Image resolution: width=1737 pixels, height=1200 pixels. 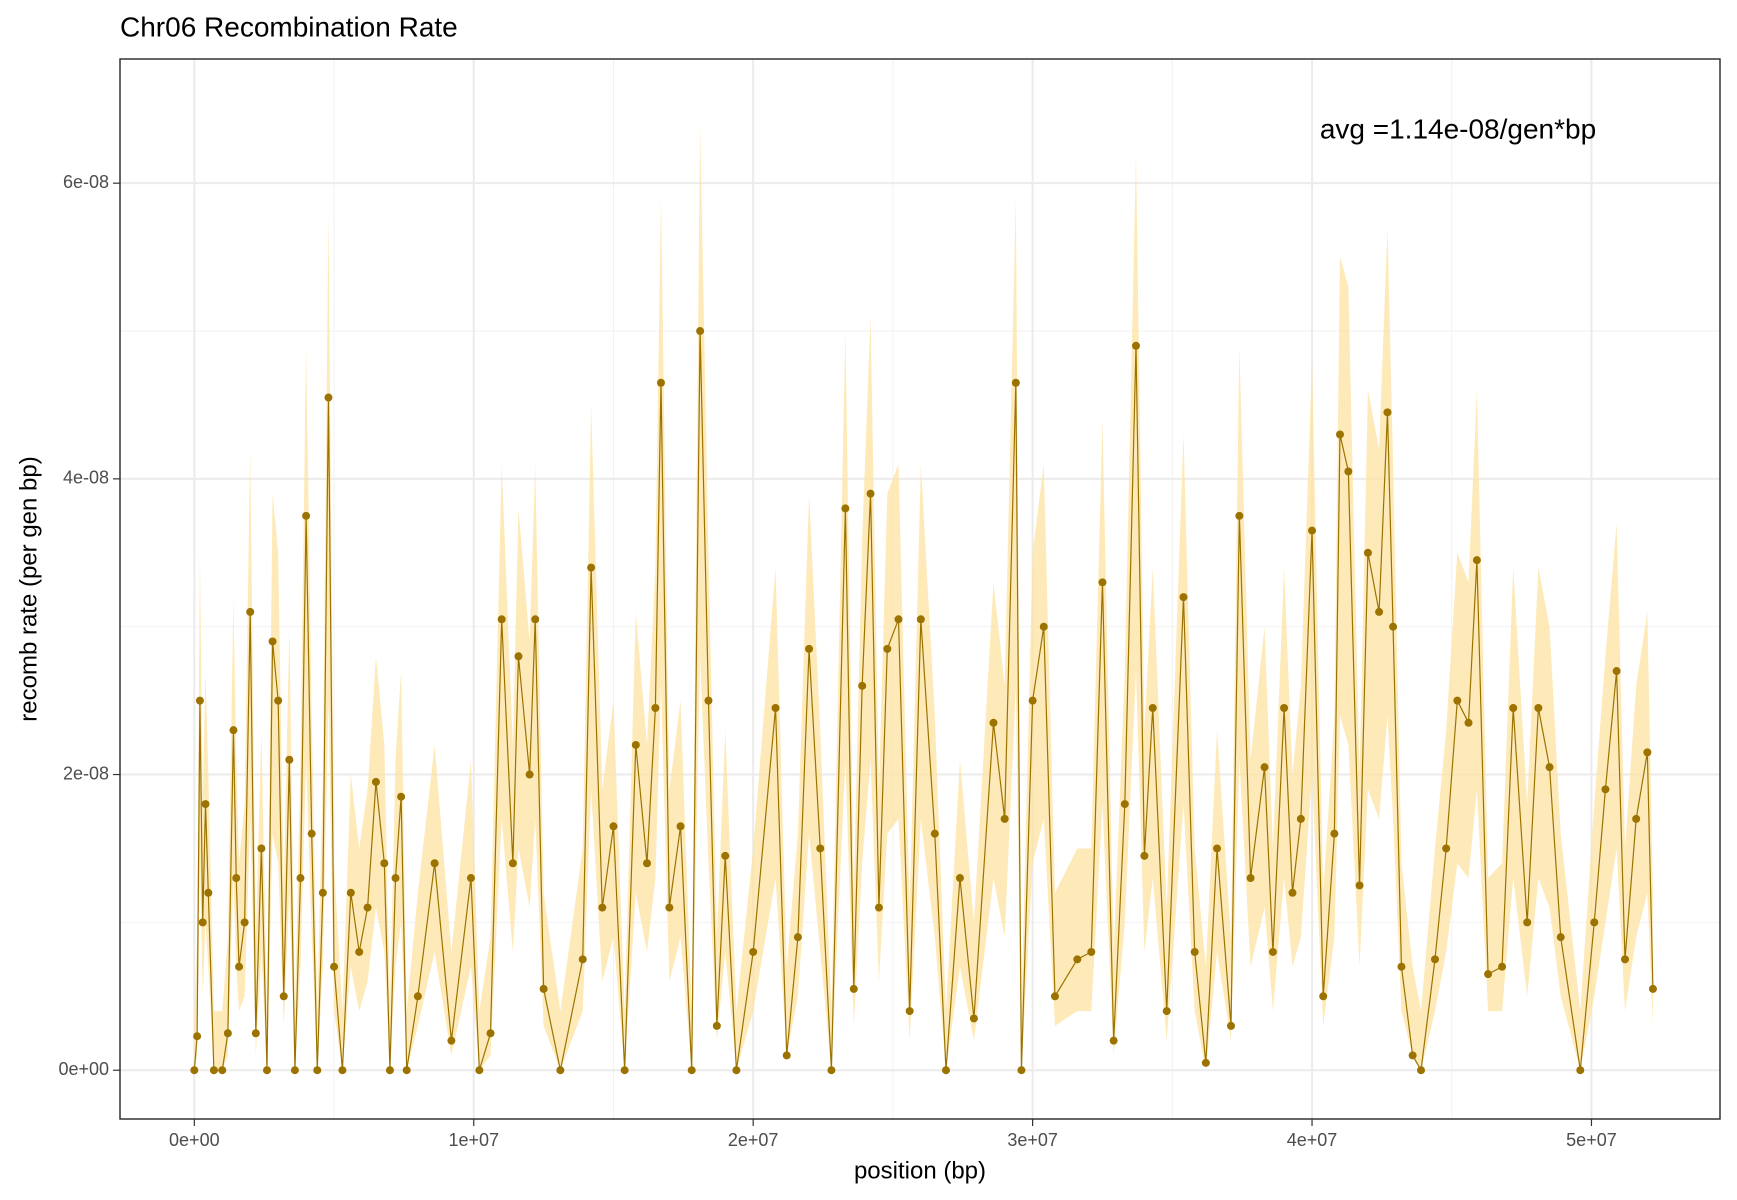 I want to click on x-tick-label: 4e+07, so click(x=1312, y=1140).